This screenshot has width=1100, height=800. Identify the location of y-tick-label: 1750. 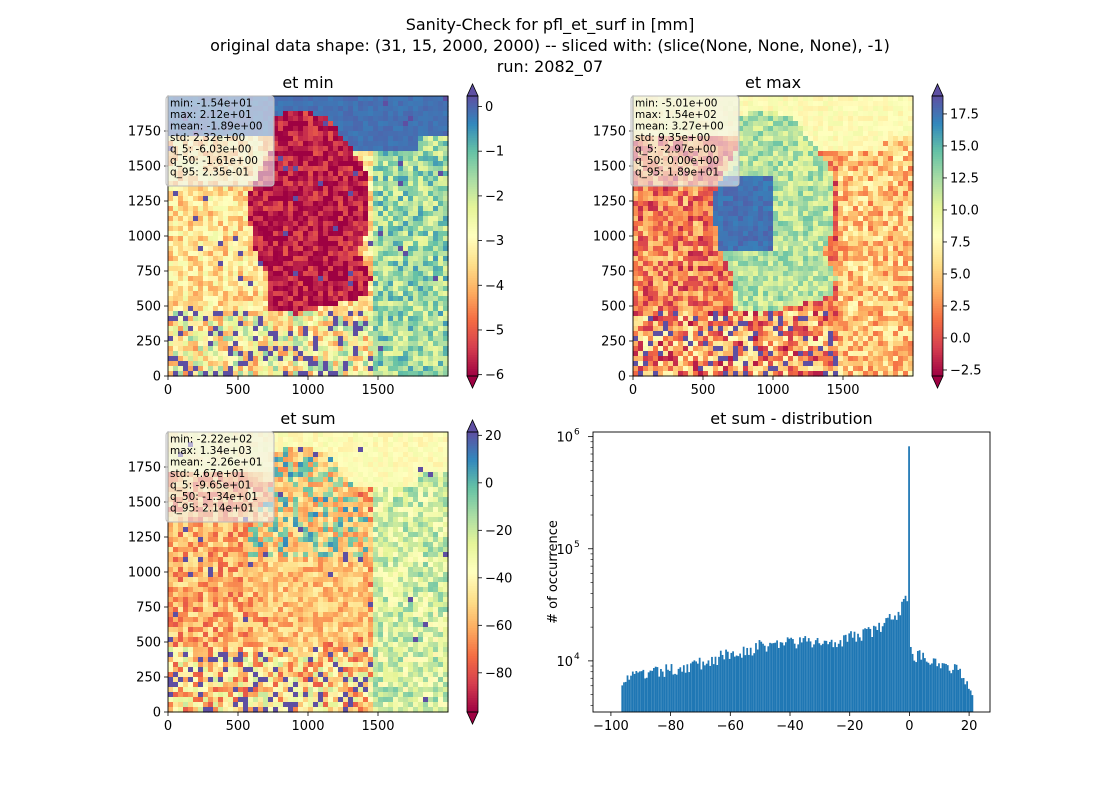
(609, 132).